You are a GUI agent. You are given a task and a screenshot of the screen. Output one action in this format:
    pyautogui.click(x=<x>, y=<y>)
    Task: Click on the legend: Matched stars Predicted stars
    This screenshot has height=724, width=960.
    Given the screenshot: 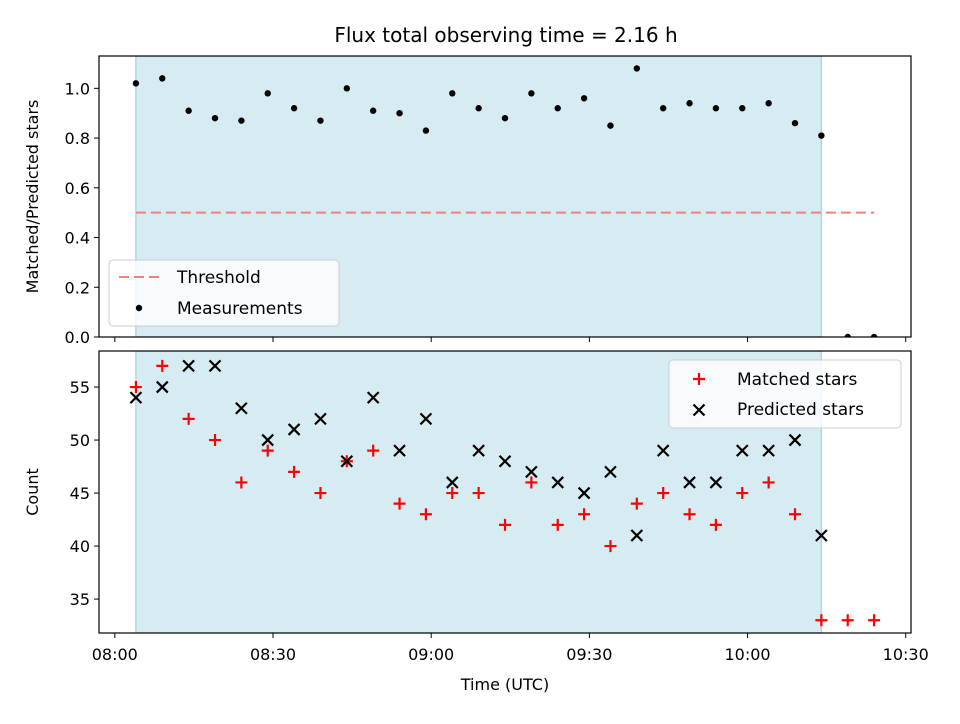 What is the action you would take?
    pyautogui.click(x=785, y=394)
    